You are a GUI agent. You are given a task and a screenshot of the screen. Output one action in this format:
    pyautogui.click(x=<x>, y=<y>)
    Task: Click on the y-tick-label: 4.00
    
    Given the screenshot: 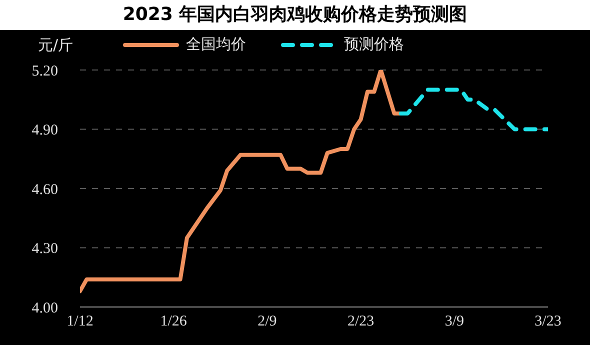 What is the action you would take?
    pyautogui.click(x=45, y=308)
    